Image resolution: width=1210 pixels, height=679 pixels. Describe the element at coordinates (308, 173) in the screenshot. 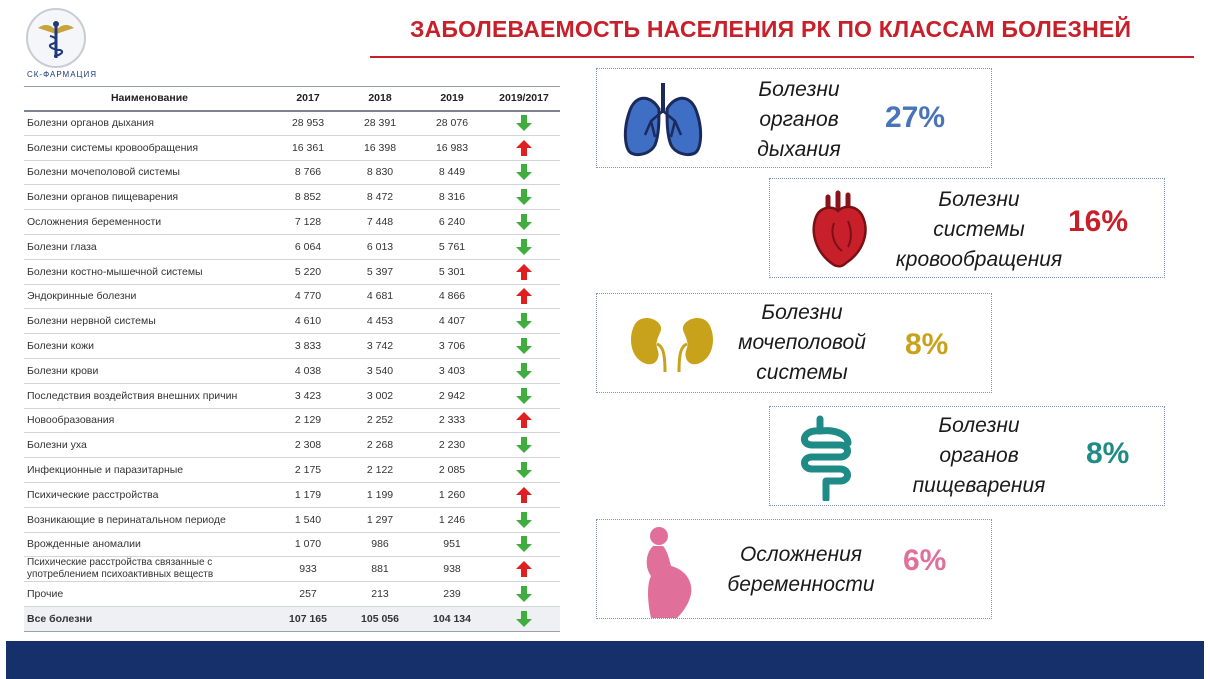

I see `cell-y2017: 8 766` at that location.